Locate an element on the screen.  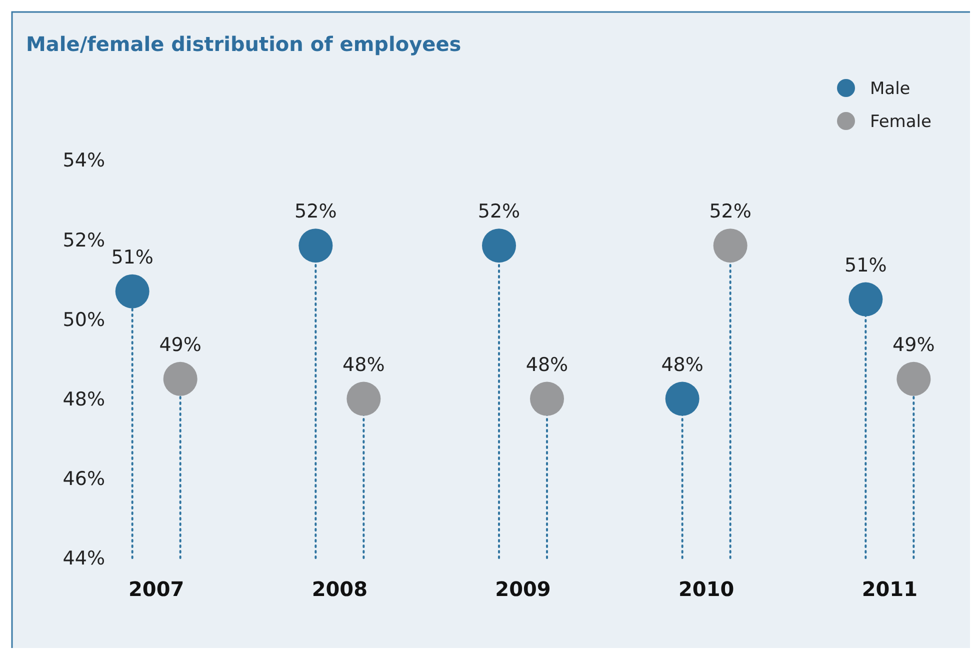
x-tick-label: 2008 is located at coordinates (340, 589).